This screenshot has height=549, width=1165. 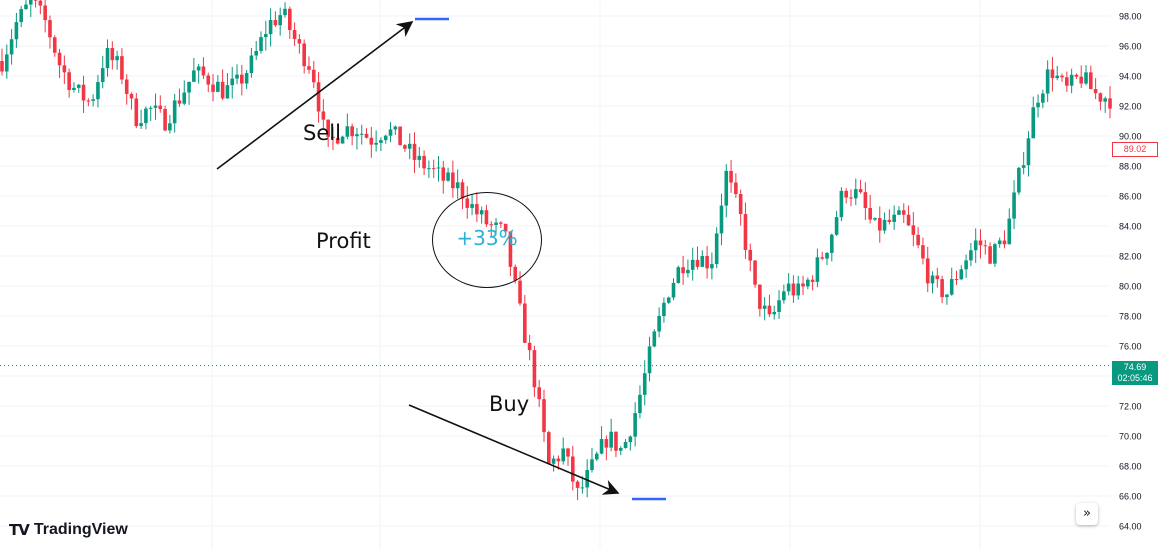 I want to click on double-chevron-right-icon: », so click(x=1087, y=514).